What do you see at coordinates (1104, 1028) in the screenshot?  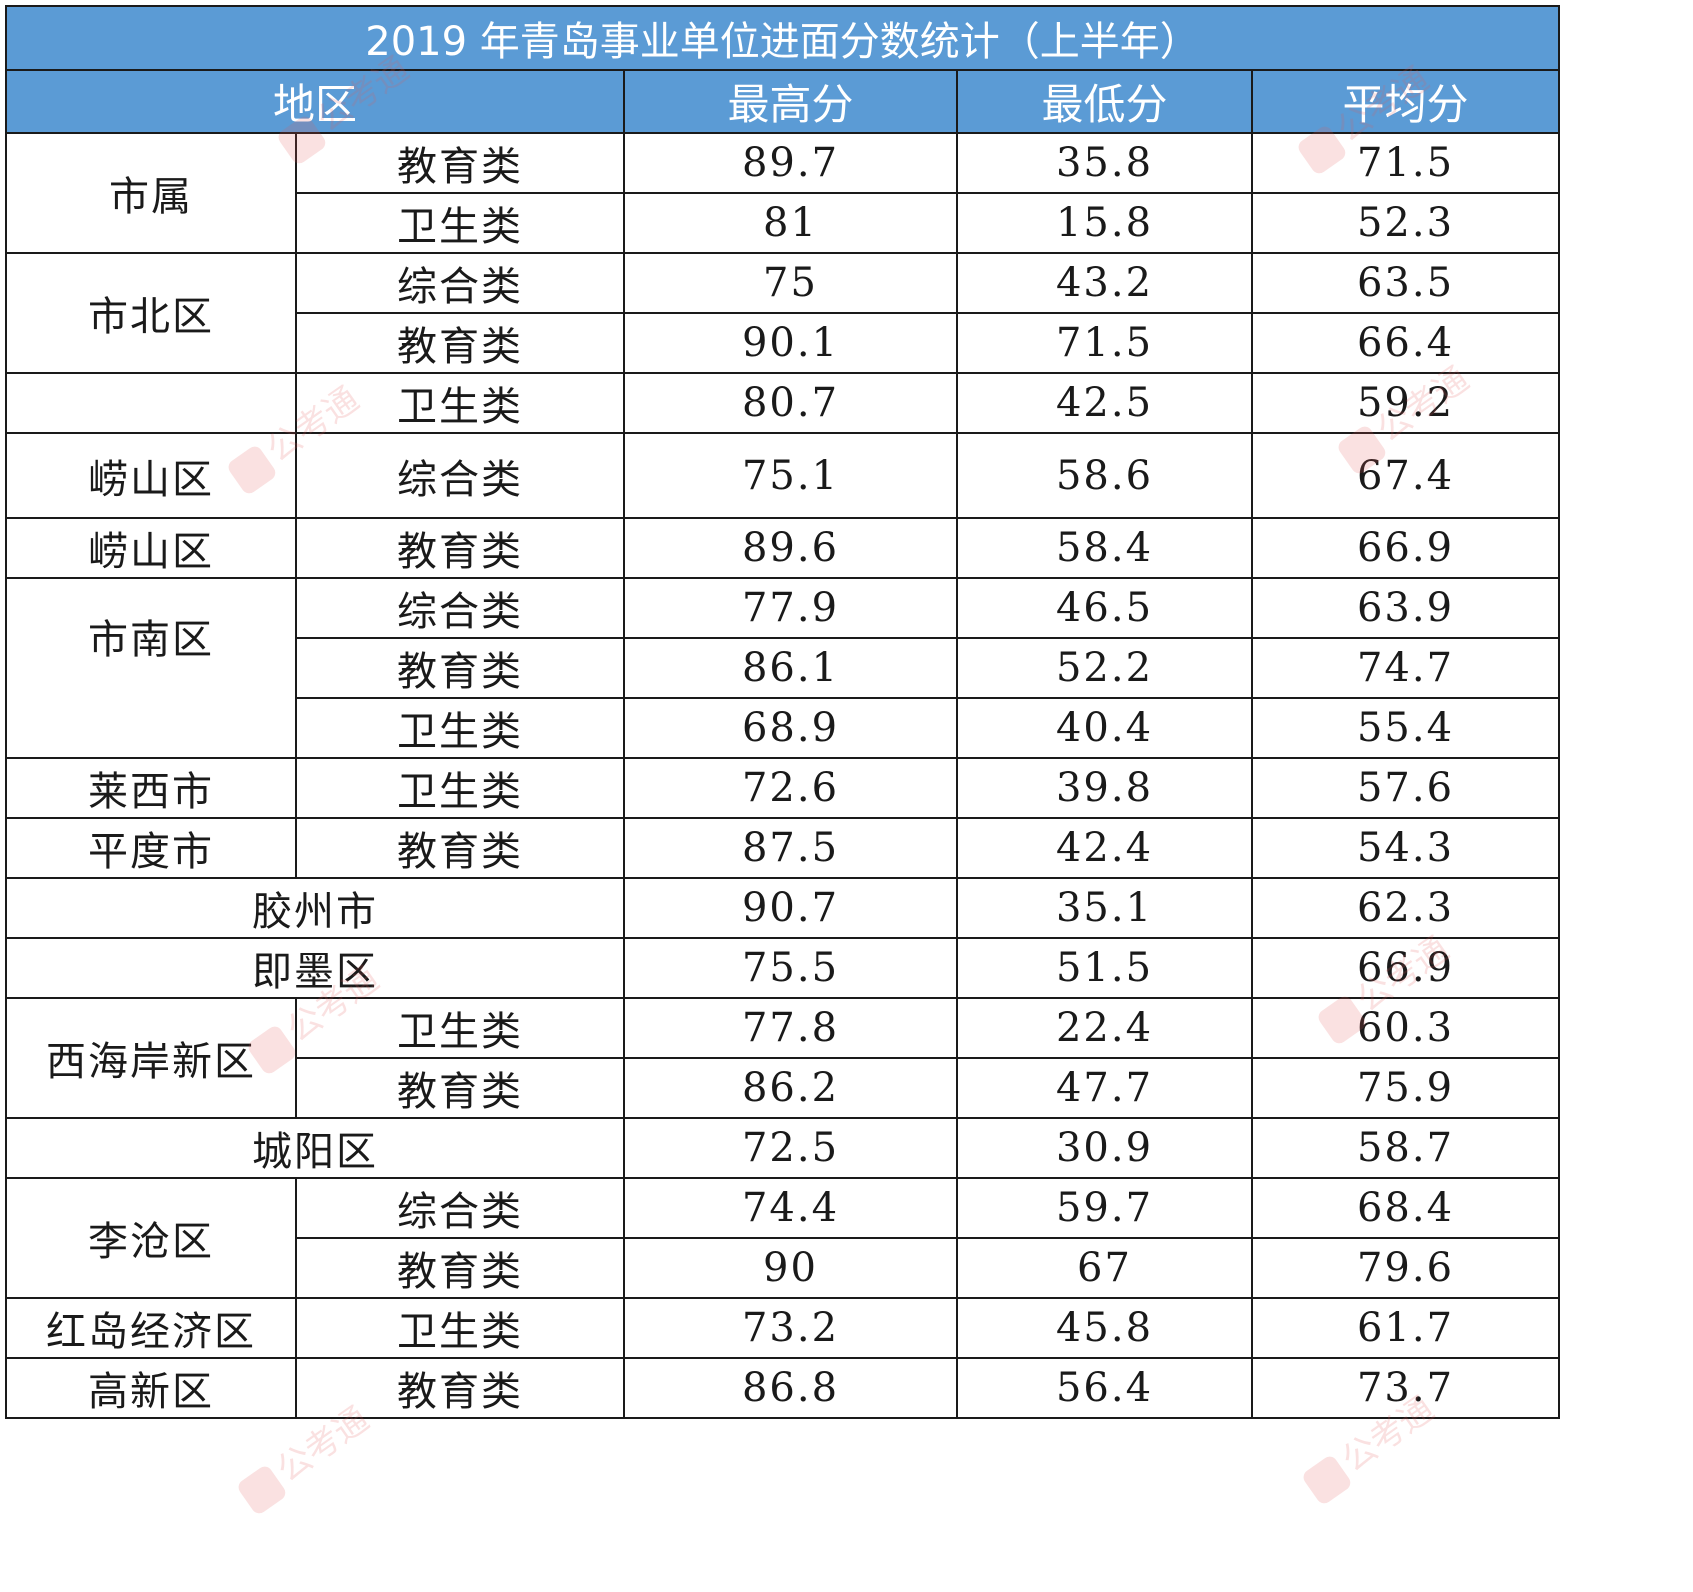 I see `min-score-cell: 22.4` at bounding box center [1104, 1028].